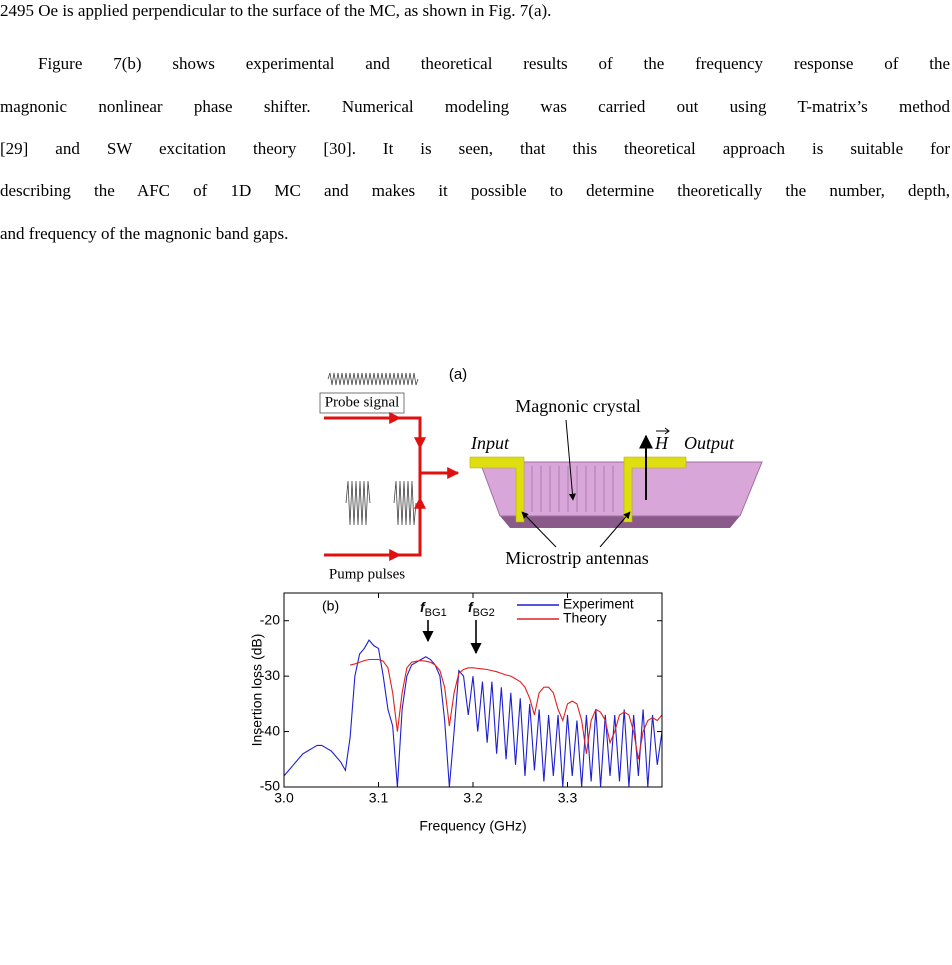  What do you see at coordinates (270, 675) in the screenshot?
I see `y-tick-label: -30` at bounding box center [270, 675].